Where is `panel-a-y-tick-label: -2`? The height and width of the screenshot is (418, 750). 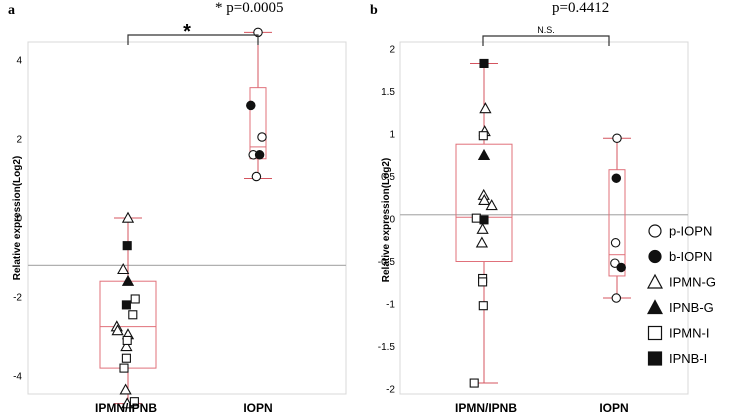 panel-a-y-tick-label: -2 is located at coordinates (17, 298).